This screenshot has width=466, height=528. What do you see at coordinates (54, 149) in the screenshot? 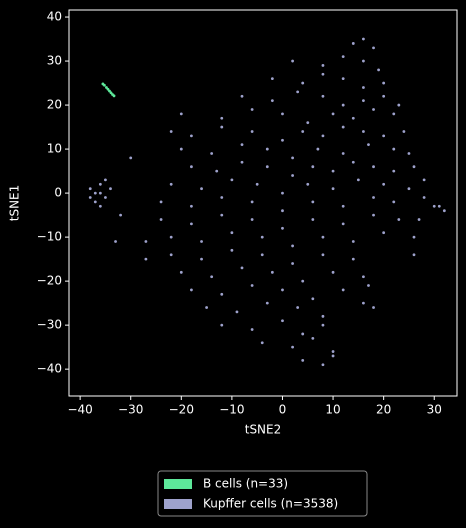
I see `y-tick-label: 10` at bounding box center [54, 149].